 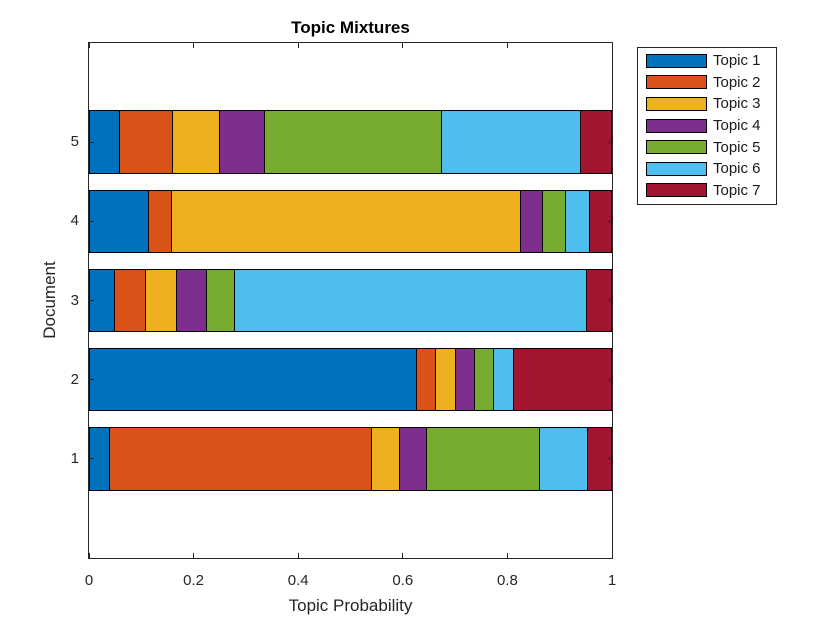 I want to click on y-tick-label: 1, so click(x=74, y=458).